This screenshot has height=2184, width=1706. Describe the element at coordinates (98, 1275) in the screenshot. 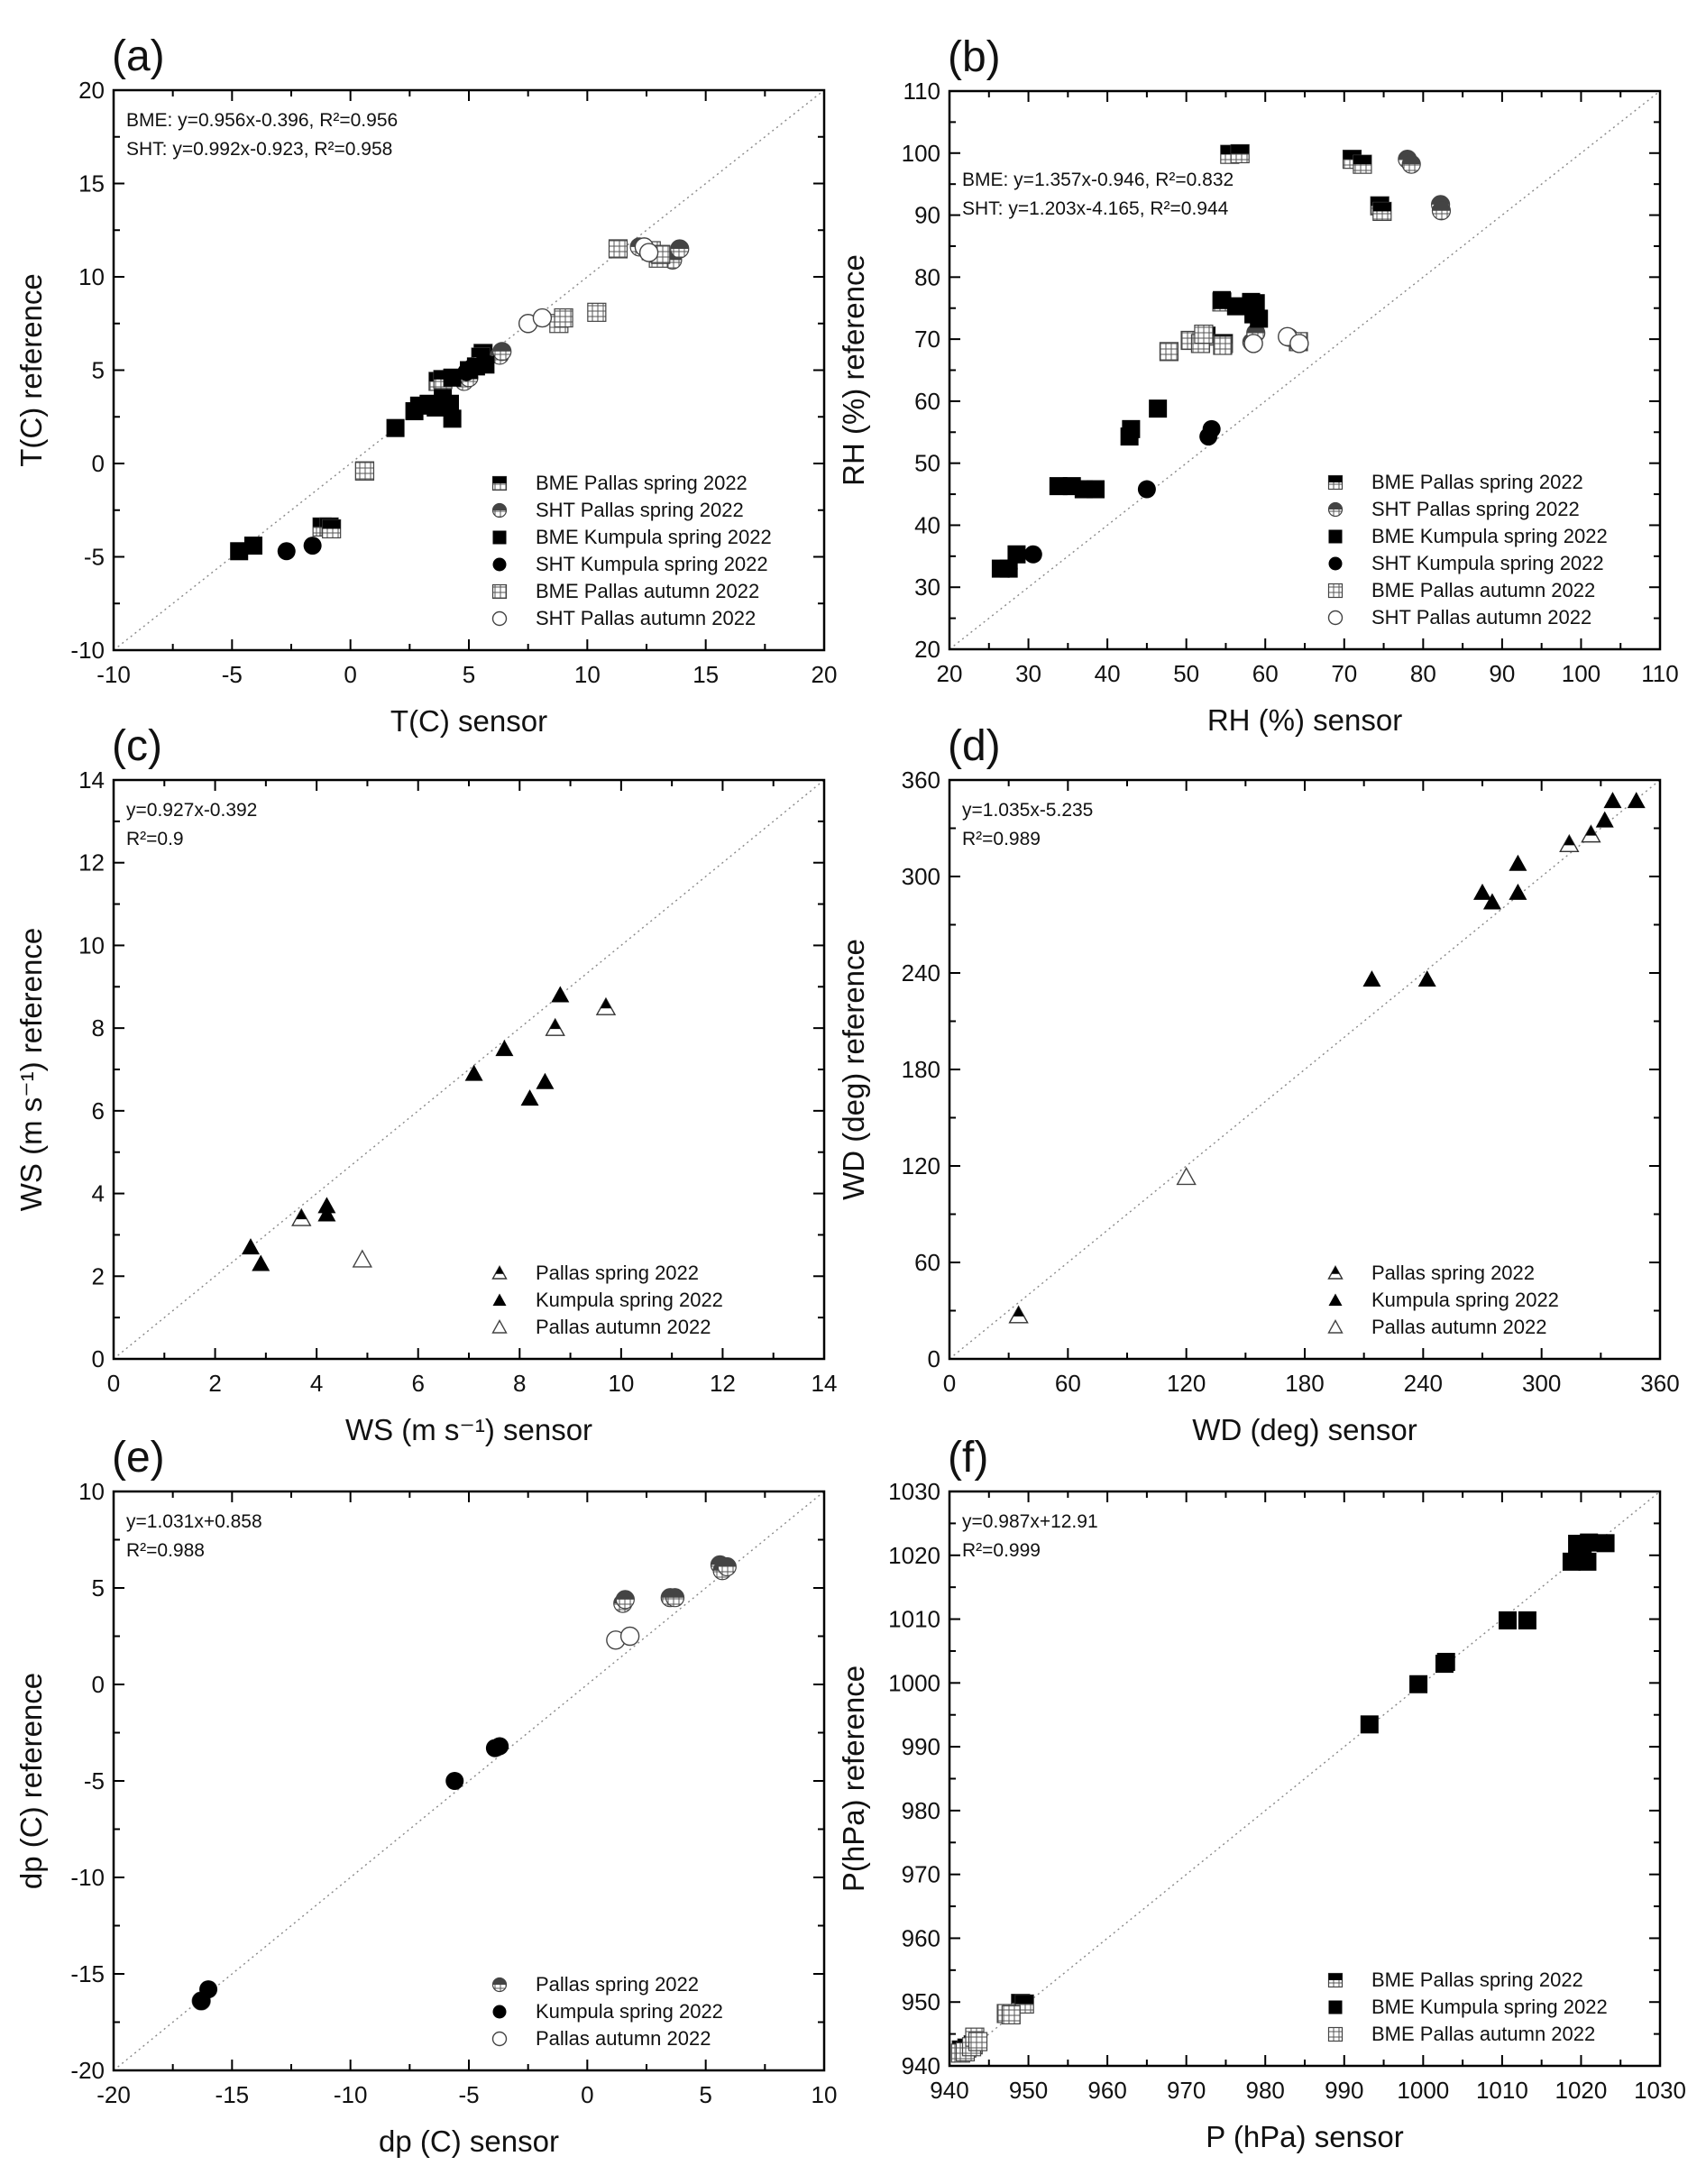

I see `y-tick-label: 2` at that location.